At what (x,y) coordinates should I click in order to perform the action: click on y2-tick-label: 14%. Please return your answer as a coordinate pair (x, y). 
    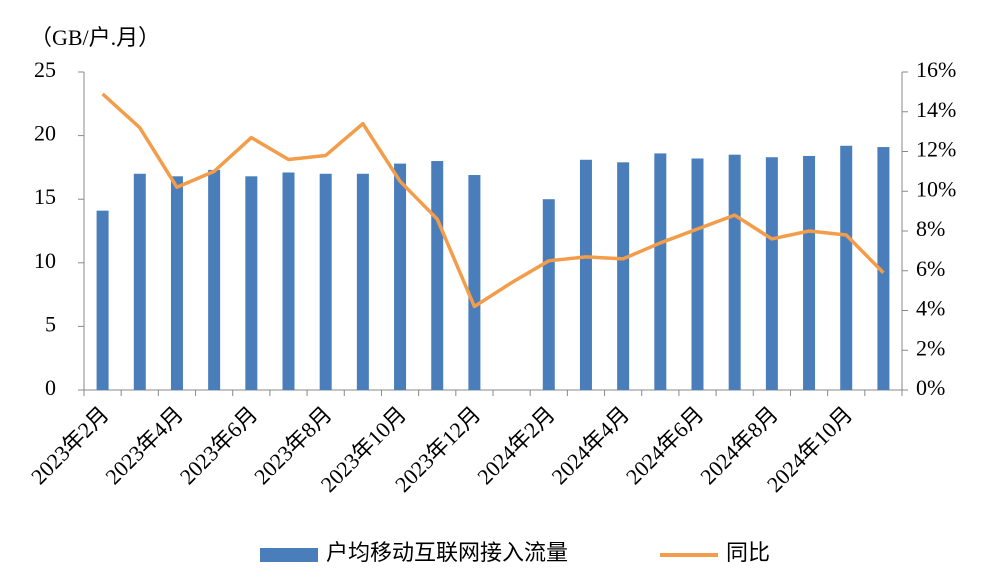
    Looking at the image, I should click on (936, 109).